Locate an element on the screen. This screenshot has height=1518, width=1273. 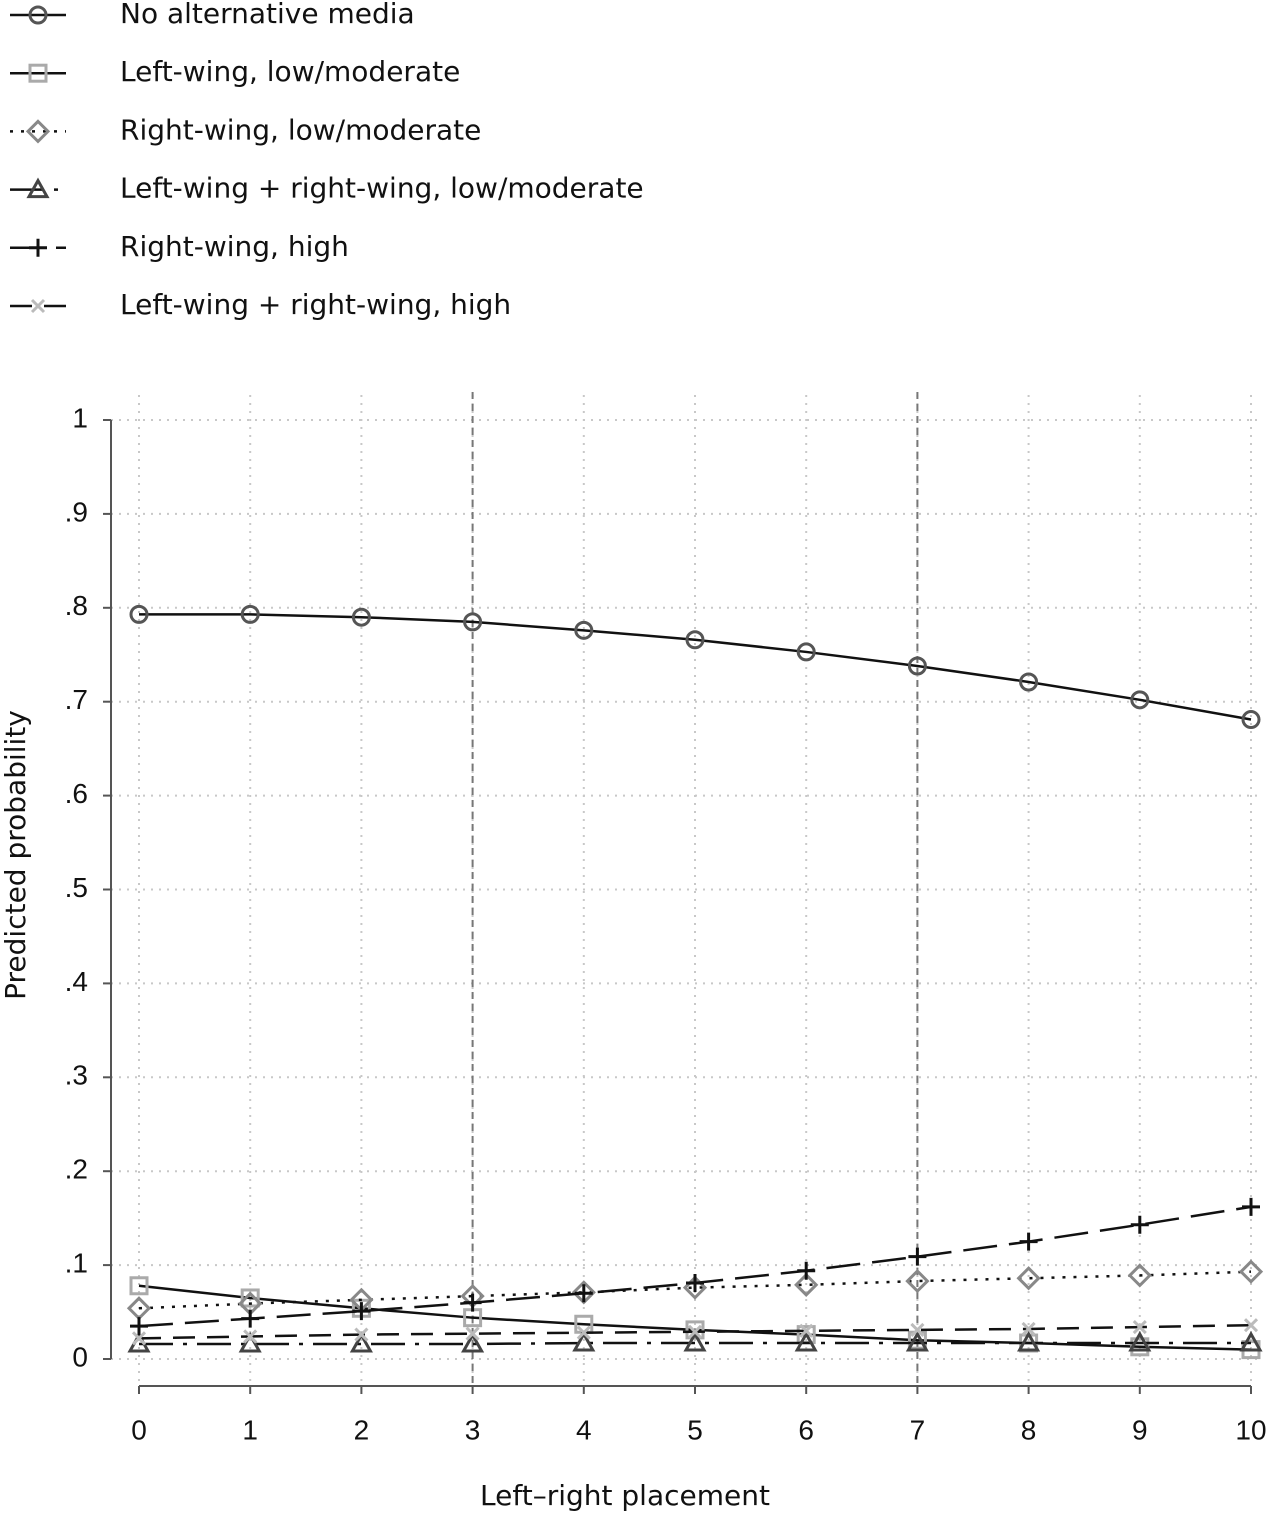
legend-label: Left-wing + right-wing, high is located at coordinates (315, 304).